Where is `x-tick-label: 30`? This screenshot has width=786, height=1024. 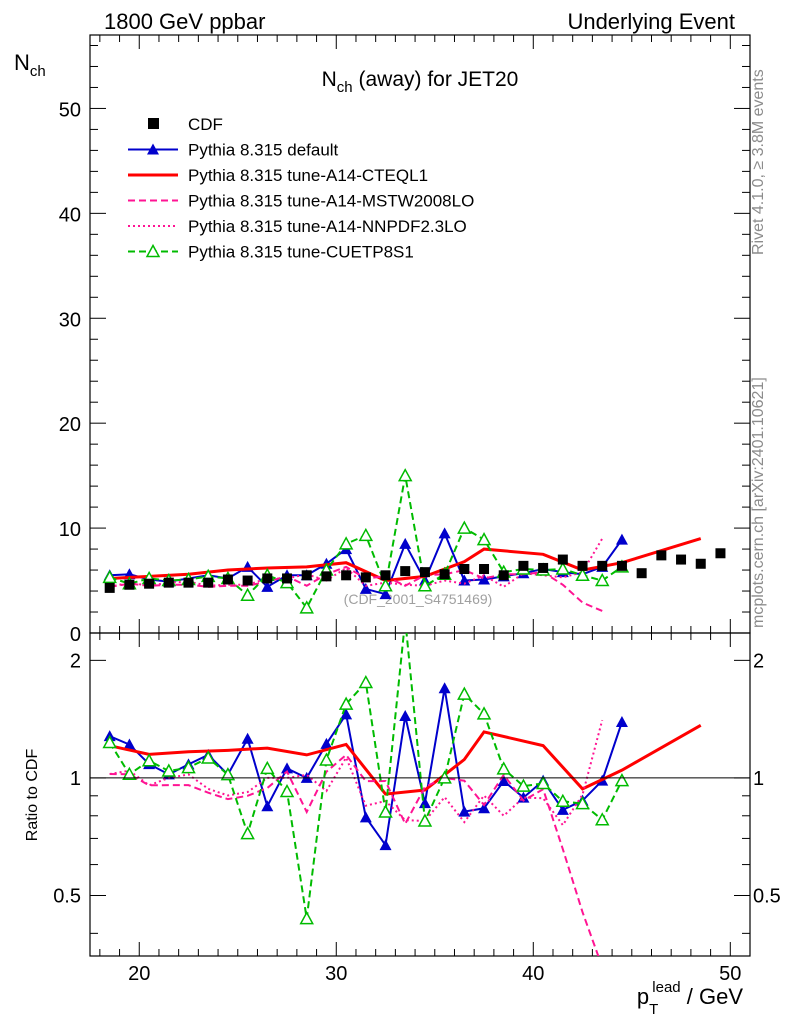 x-tick-label: 30 is located at coordinates (336, 974).